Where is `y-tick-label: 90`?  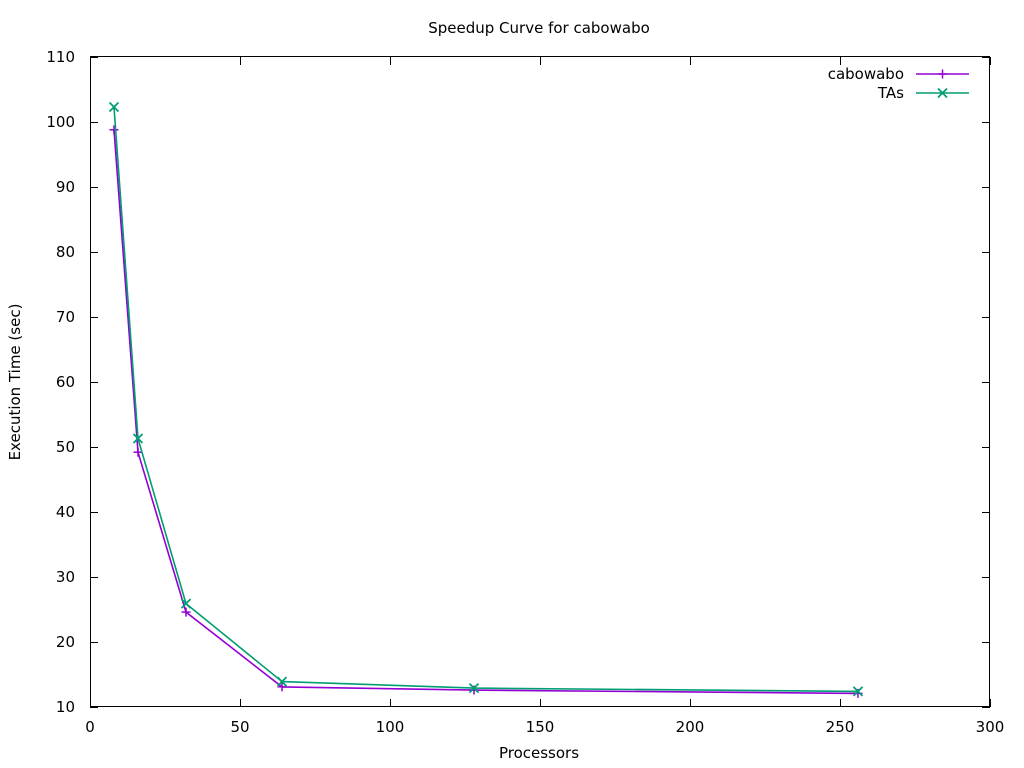 y-tick-label: 90 is located at coordinates (65, 187).